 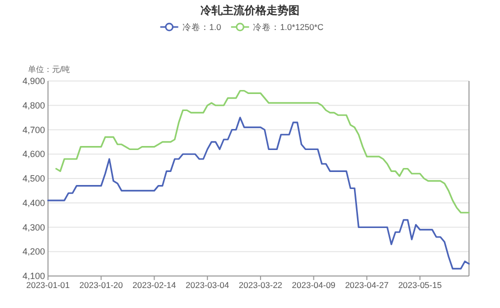 What do you see at coordinates (33, 276) in the screenshot?
I see `y-tick-label: 4,100` at bounding box center [33, 276].